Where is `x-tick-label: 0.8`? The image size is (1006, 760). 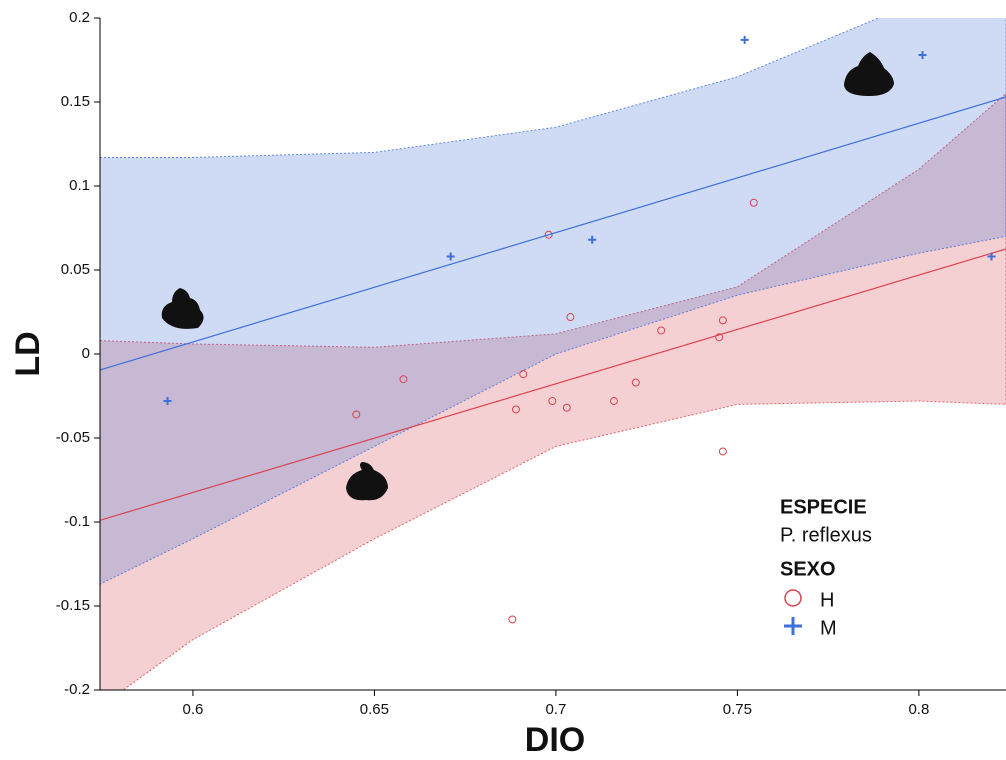
x-tick-label: 0.8 is located at coordinates (918, 709).